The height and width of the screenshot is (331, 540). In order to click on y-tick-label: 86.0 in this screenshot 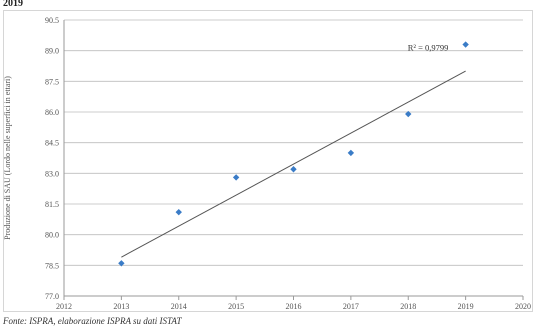, I will do `click(52, 112)`.